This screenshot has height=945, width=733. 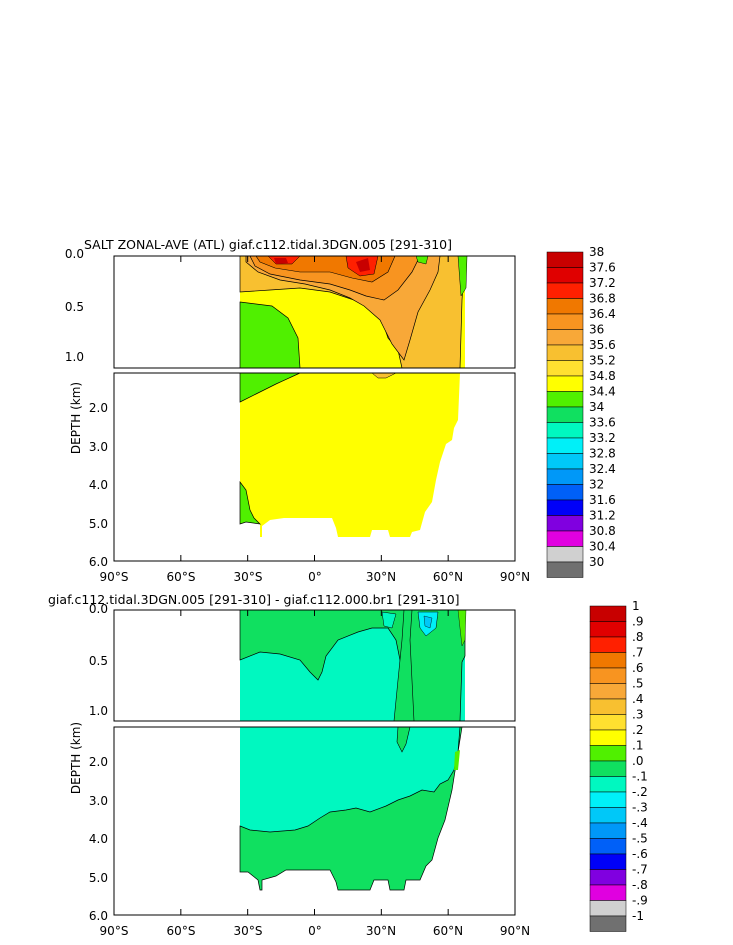 I want to click on colorbar-label: -.6, so click(x=640, y=854).